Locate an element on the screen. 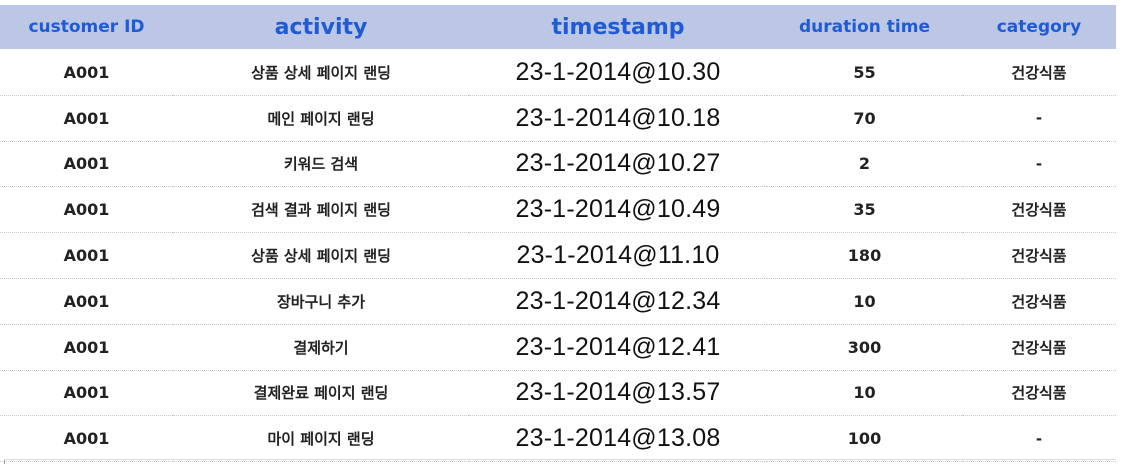 The width and height of the screenshot is (1140, 464). table-row: A001 상품 상세 페이지 랜딩 23-1-2014@11.10 180 건강식품 is located at coordinates (558, 255).